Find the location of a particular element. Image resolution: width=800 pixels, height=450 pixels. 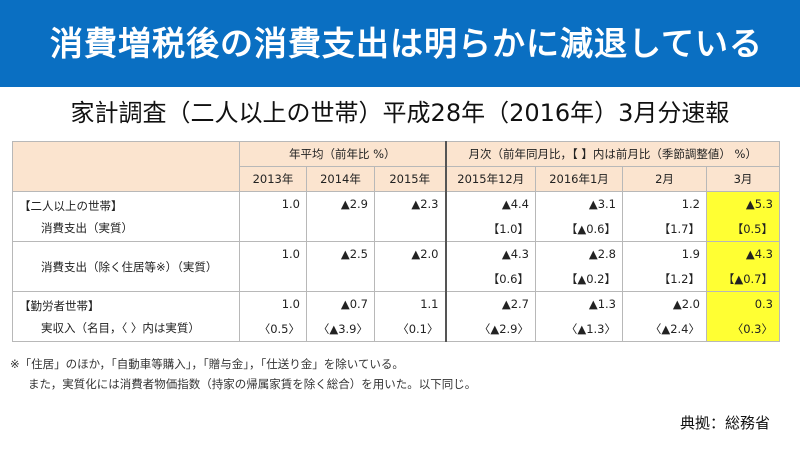

row-label: 消費支出（除く住居等※）（実質） is located at coordinates (126, 266).